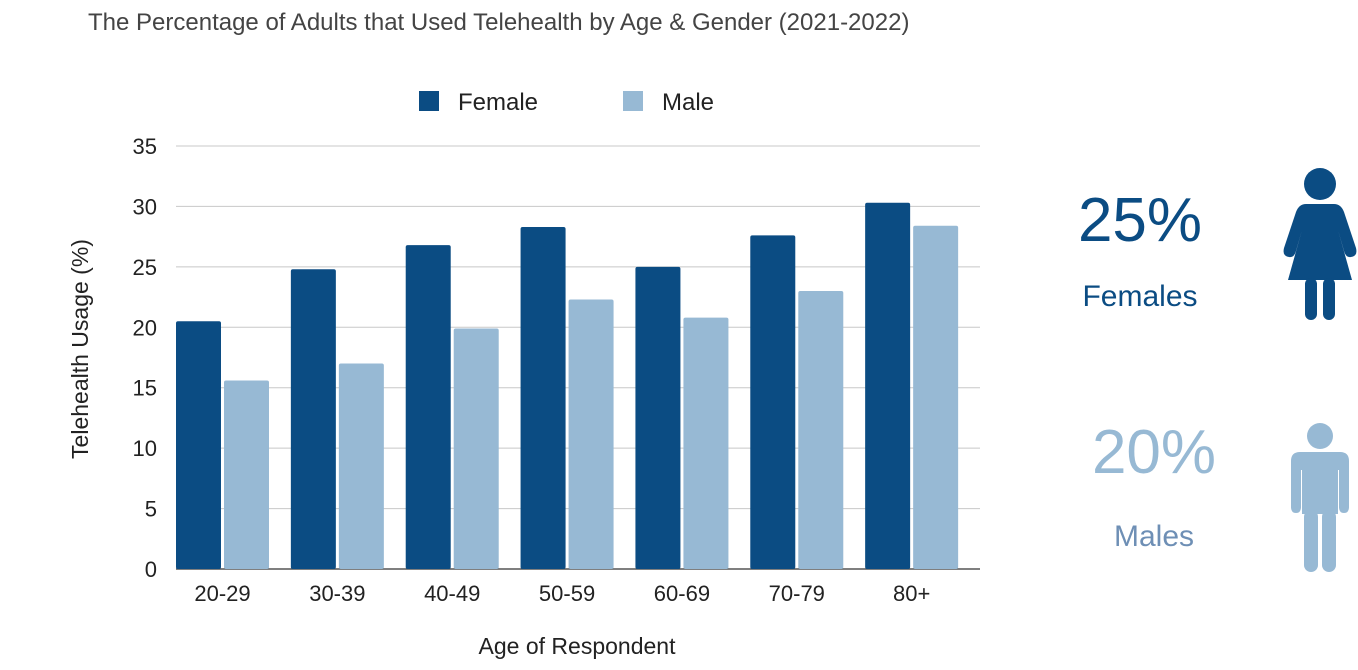  What do you see at coordinates (1154, 452) in the screenshot?
I see `male-stat-value: 20%` at bounding box center [1154, 452].